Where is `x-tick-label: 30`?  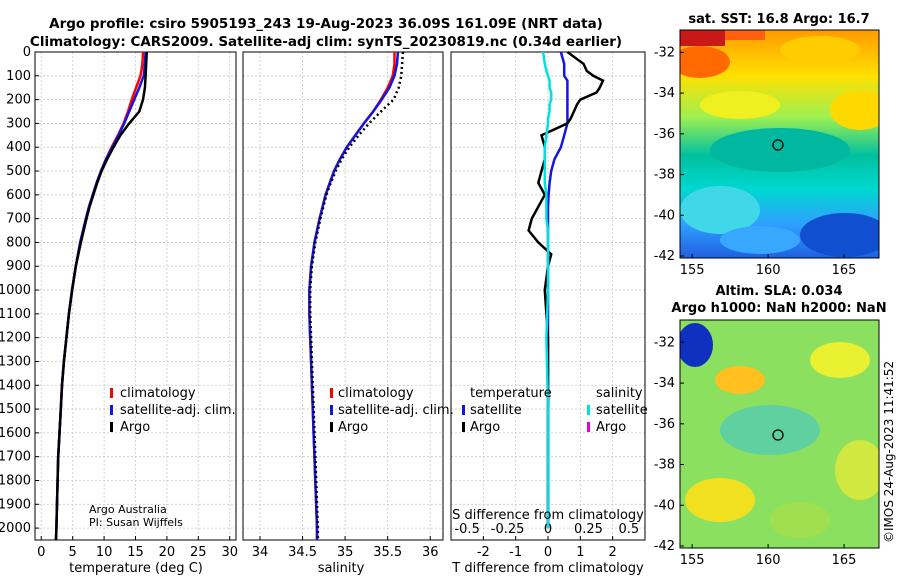 x-tick-label: 30 is located at coordinates (229, 552).